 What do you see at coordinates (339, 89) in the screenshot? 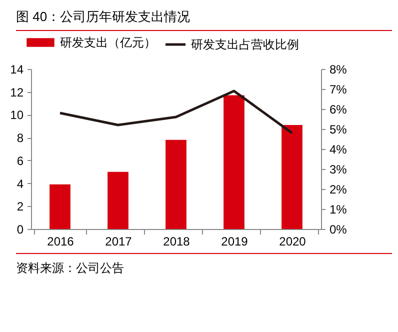
I see `y2-tick-label: 7%` at bounding box center [339, 89].